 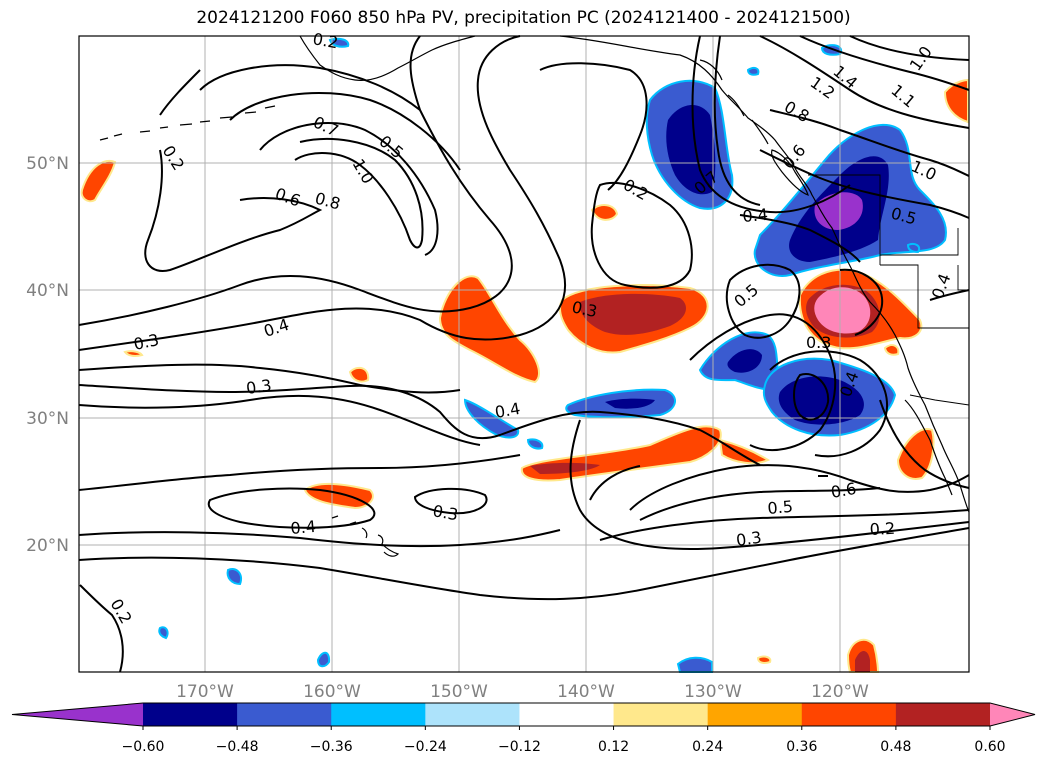 What do you see at coordinates (522, 692) in the screenshot?
I see `lon-tick-labels: 170°W 160°W 150°W 140°W 130°W 120°W` at bounding box center [522, 692].